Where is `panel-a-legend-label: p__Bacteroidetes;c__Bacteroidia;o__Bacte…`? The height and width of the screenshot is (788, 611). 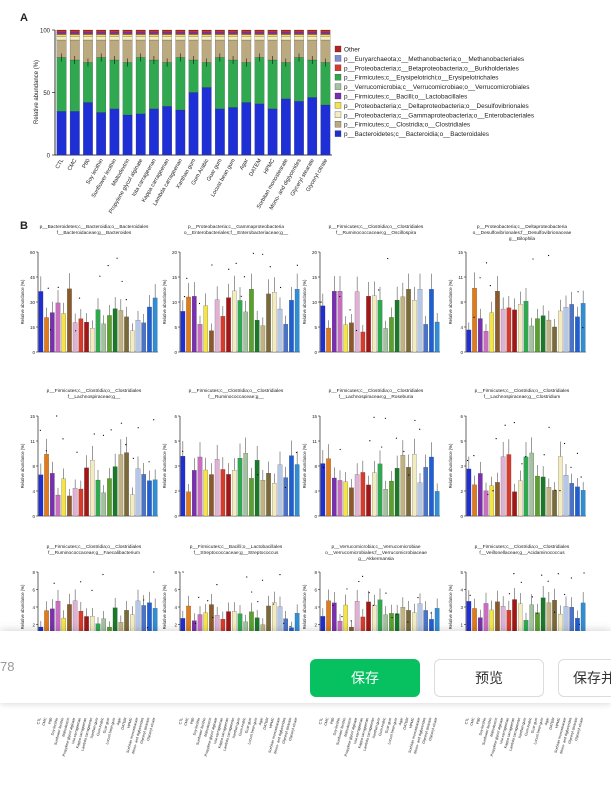
panel-a-legend-label: p__Bacteroidetes;c__Bacteroidia;o__Bacte… is located at coordinates (416, 134).